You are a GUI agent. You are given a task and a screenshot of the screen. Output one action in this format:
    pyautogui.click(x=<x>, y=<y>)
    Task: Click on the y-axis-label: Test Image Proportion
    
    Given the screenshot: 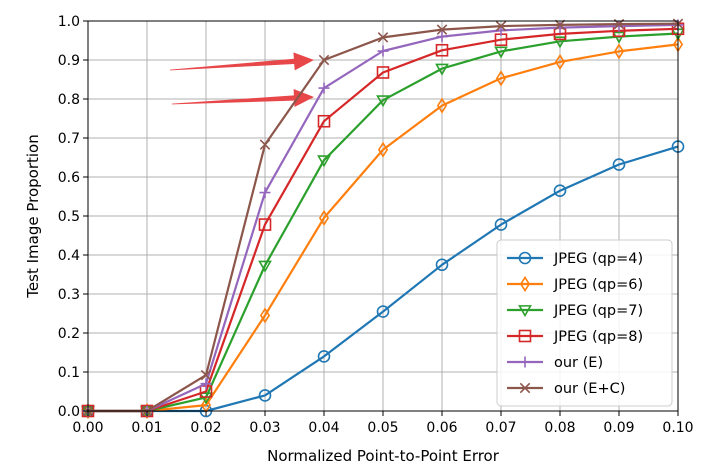 What is the action you would take?
    pyautogui.click(x=33, y=216)
    